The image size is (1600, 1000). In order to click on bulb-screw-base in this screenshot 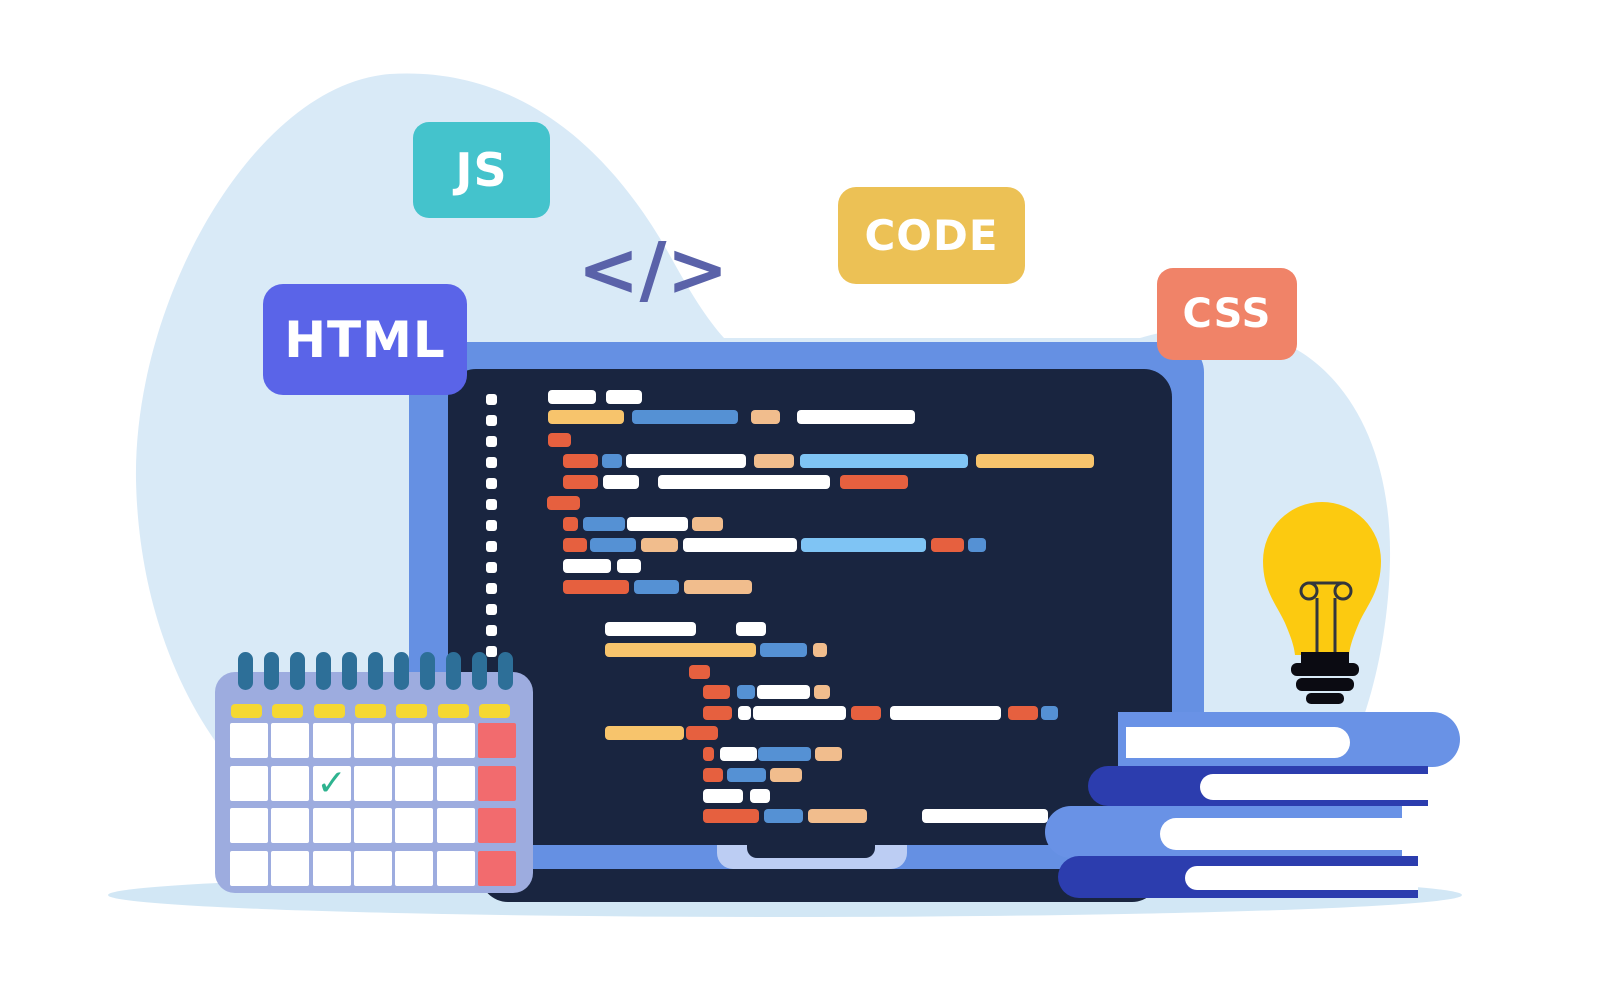, I will do `click(1325, 678)`.